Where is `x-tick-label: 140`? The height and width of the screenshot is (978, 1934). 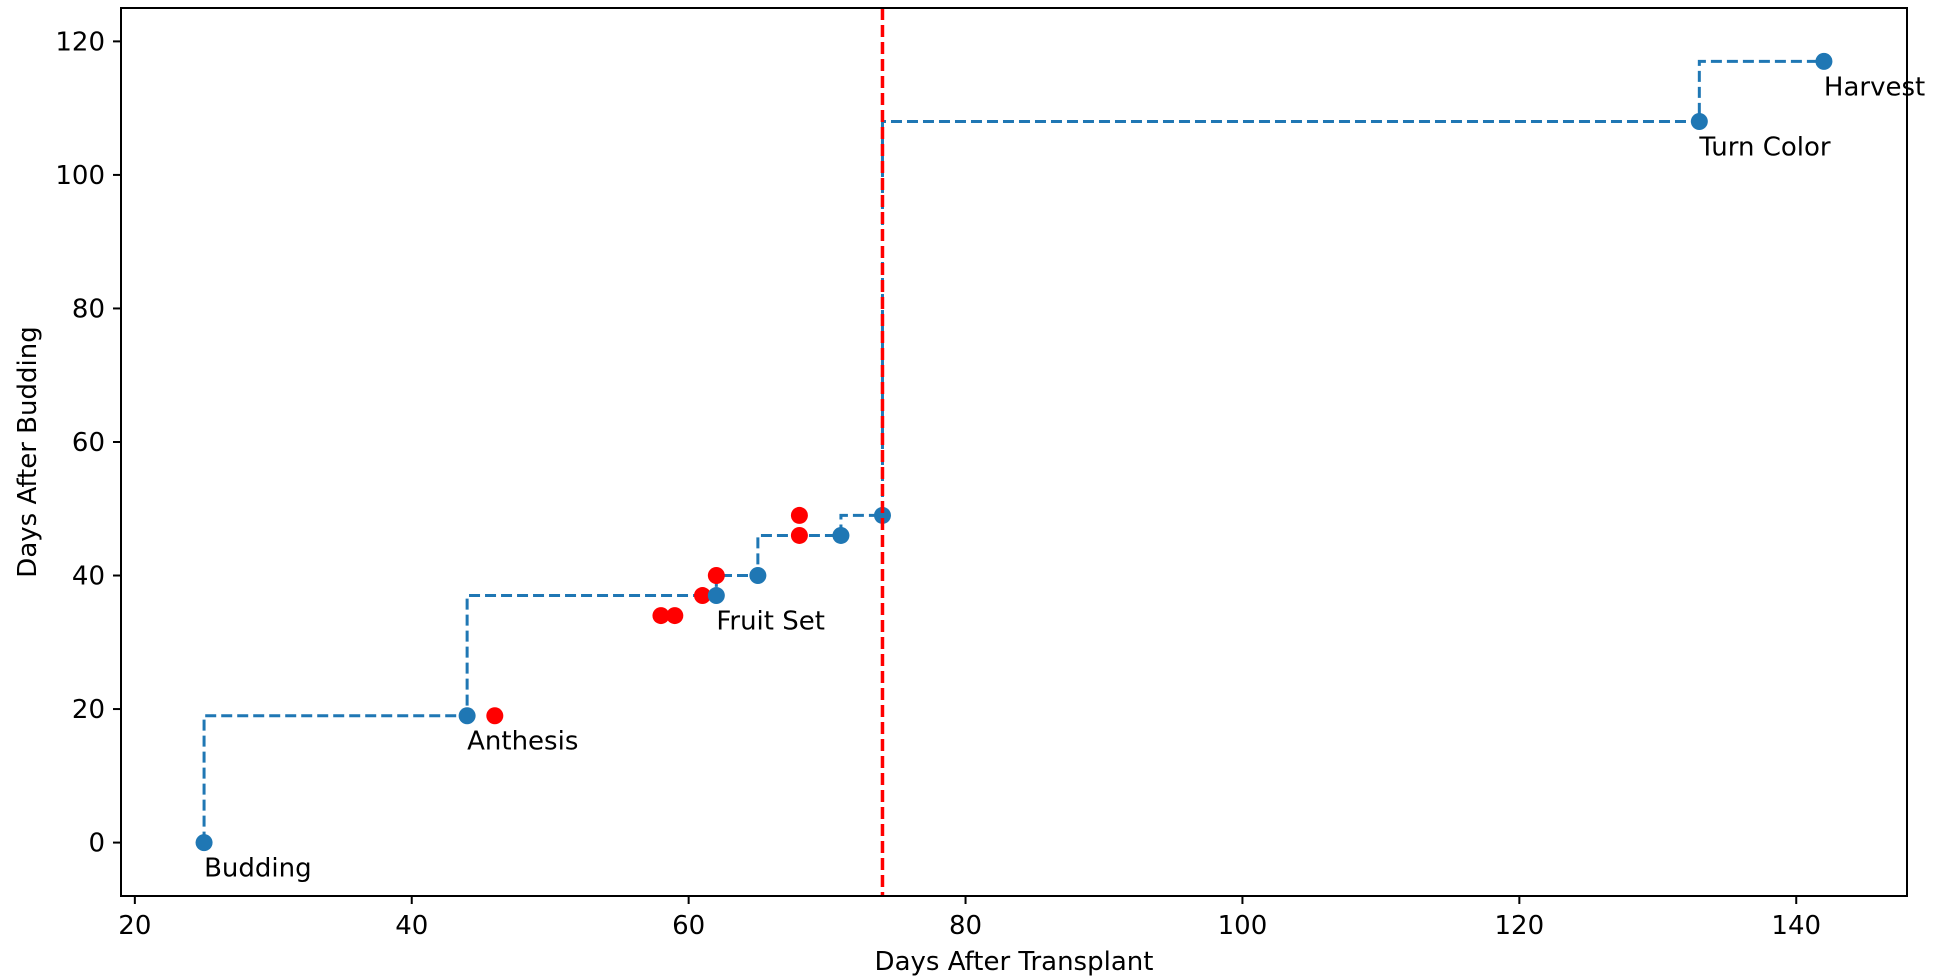
x-tick-label: 140 is located at coordinates (1796, 926).